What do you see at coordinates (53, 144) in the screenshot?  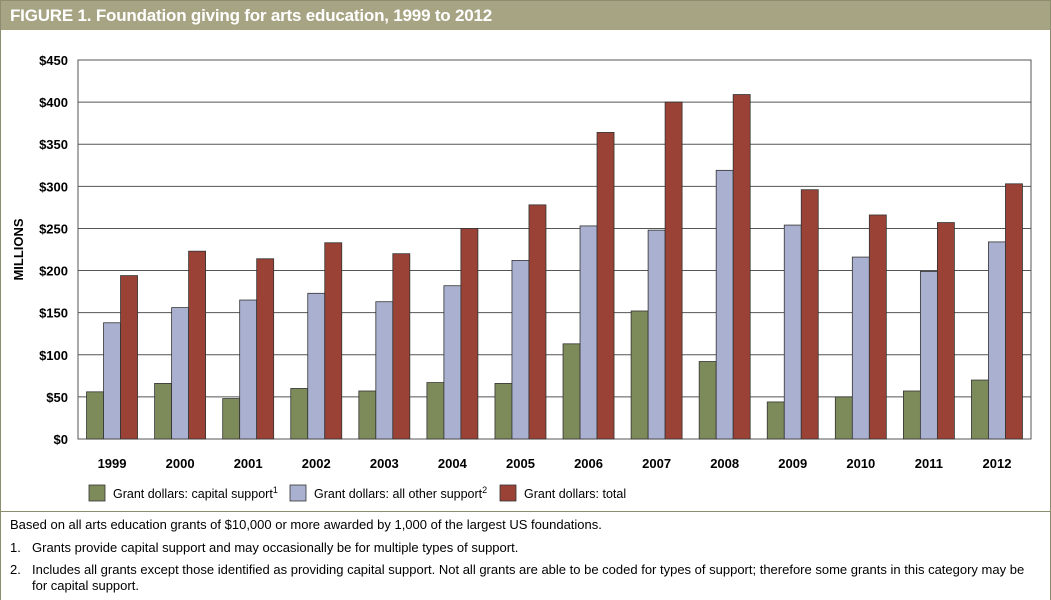 I see `y-tick-label: $350` at bounding box center [53, 144].